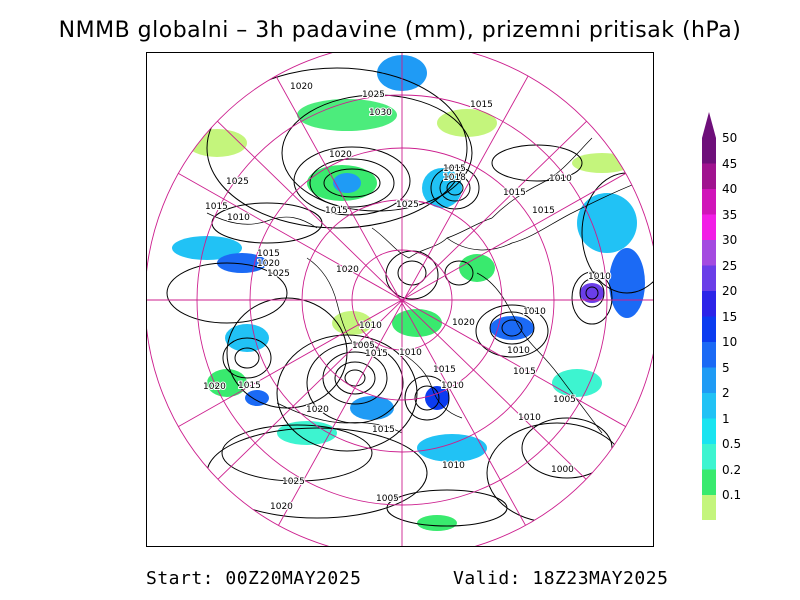  Describe the element at coordinates (726, 418) in the screenshot. I see `legend-level-label: 1` at that location.